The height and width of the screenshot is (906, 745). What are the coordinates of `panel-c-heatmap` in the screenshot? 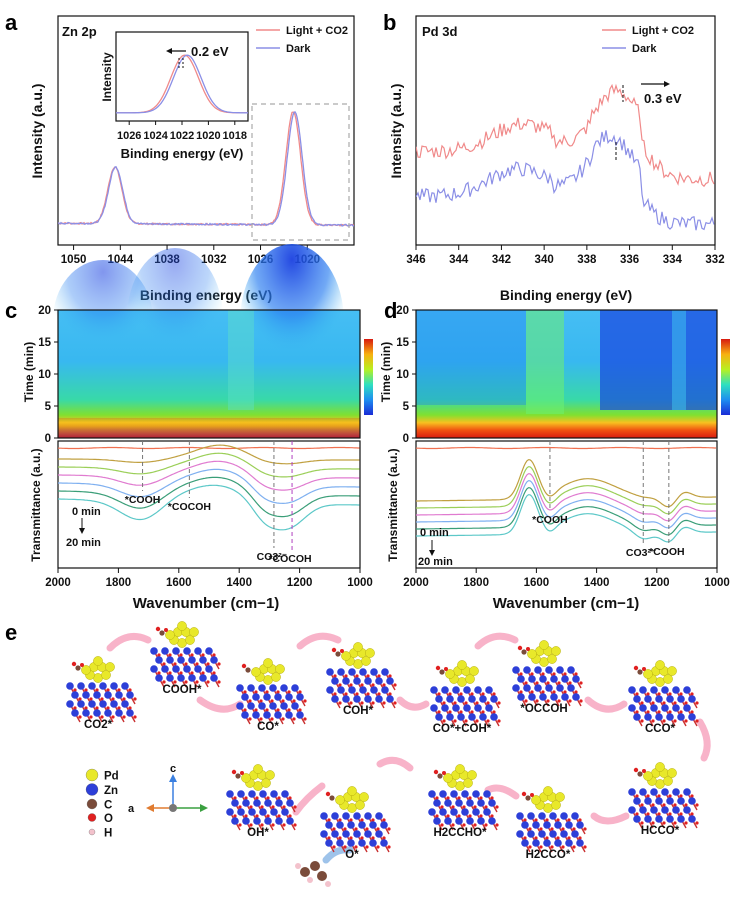 It's located at (206, 341).